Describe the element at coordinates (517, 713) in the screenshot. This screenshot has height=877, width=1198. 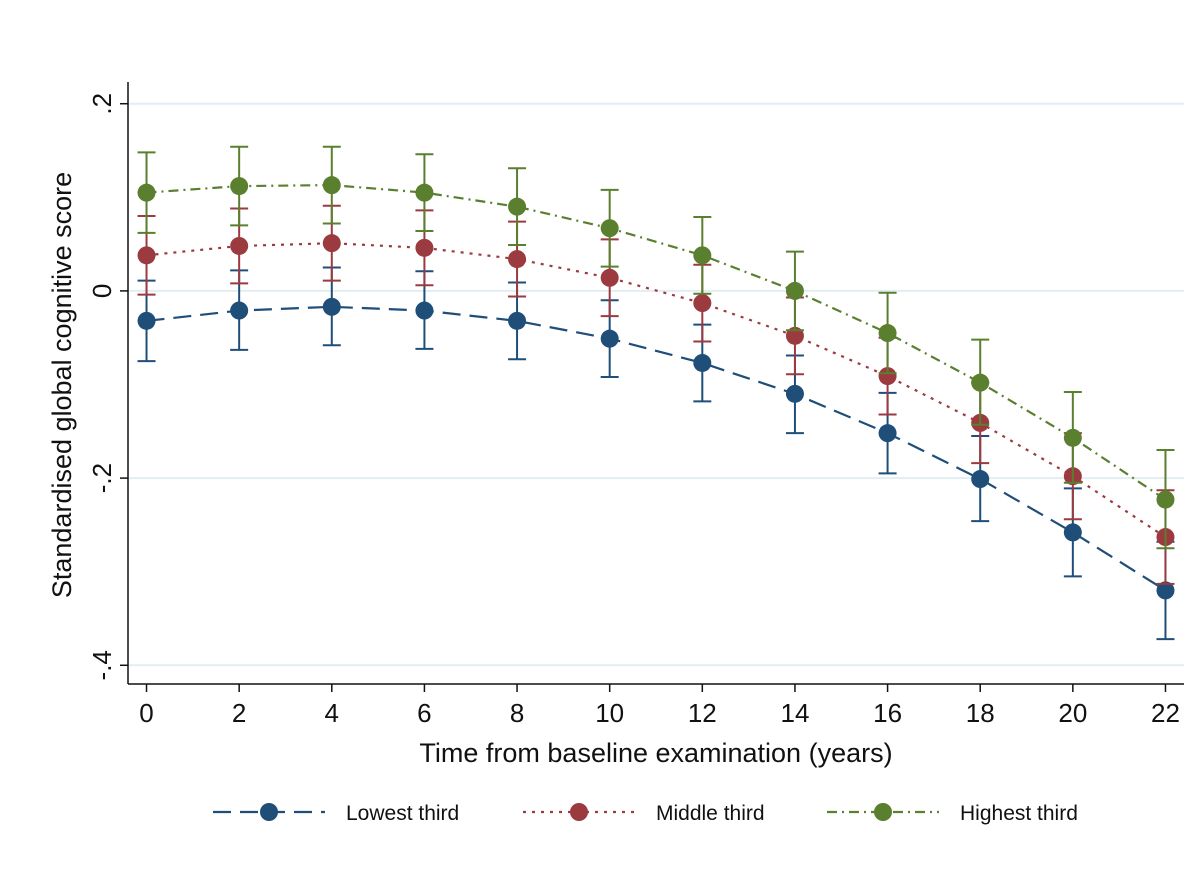
I see `x-tick-label: 8` at that location.